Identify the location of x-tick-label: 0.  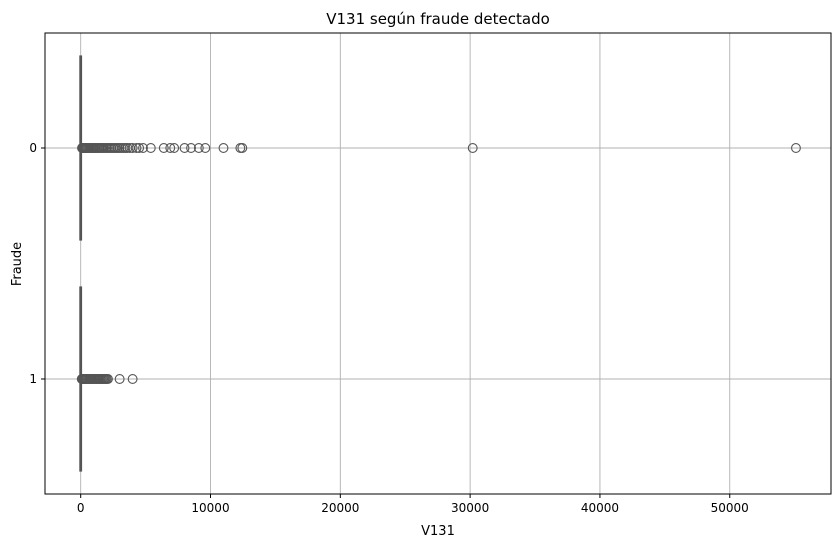
(81, 508).